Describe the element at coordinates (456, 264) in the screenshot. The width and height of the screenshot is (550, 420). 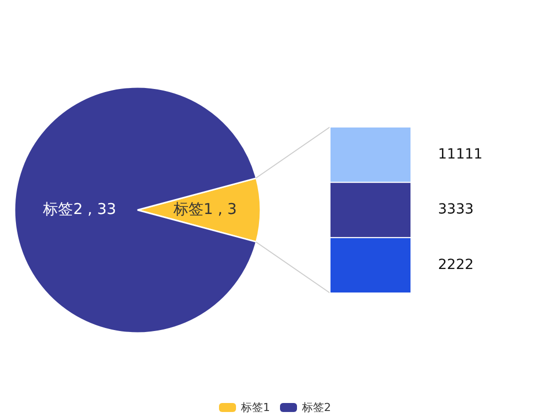
I see `data-label: 2222` at that location.